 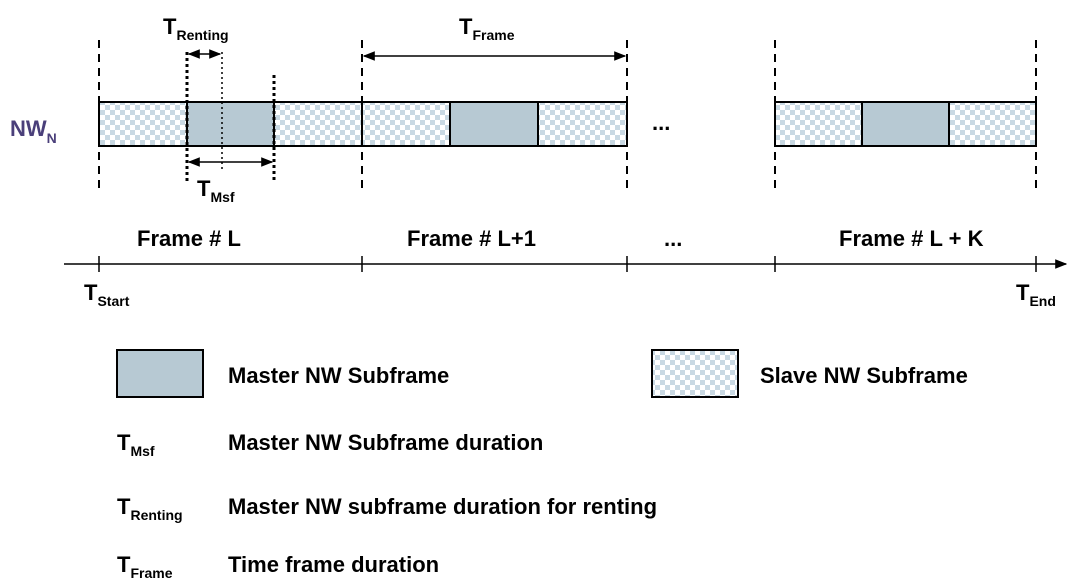 I want to click on t-msf-label: TMsf, so click(x=216, y=190).